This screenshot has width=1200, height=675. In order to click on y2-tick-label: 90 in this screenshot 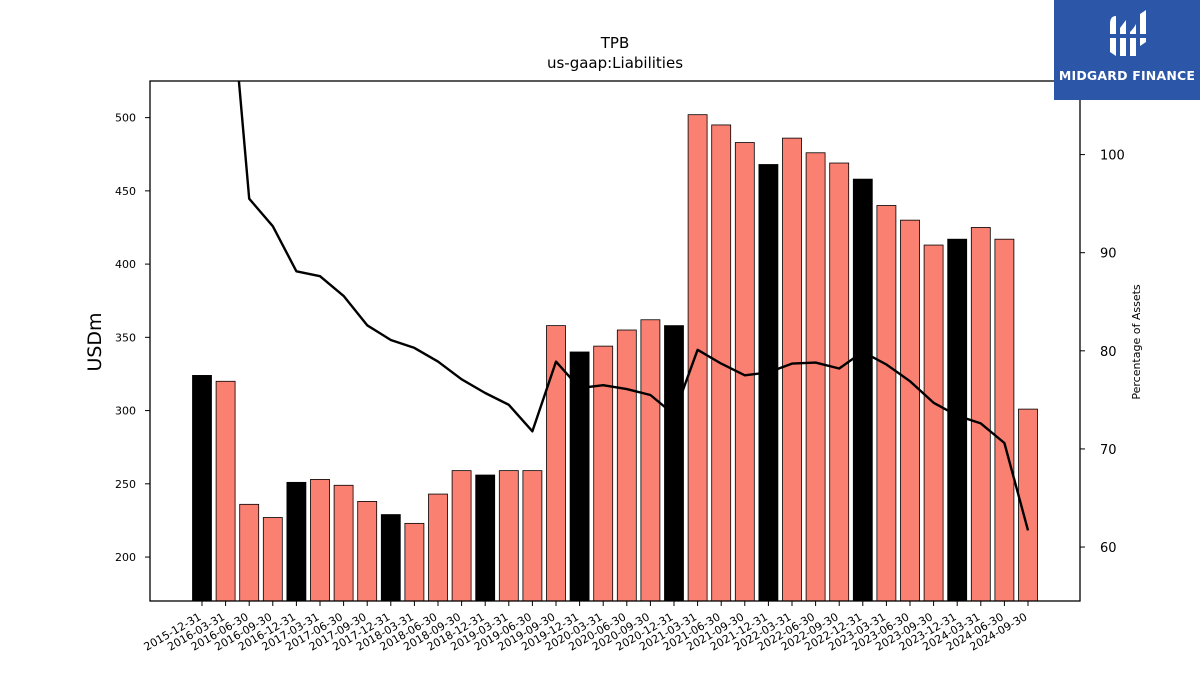, I will do `click(1108, 254)`.